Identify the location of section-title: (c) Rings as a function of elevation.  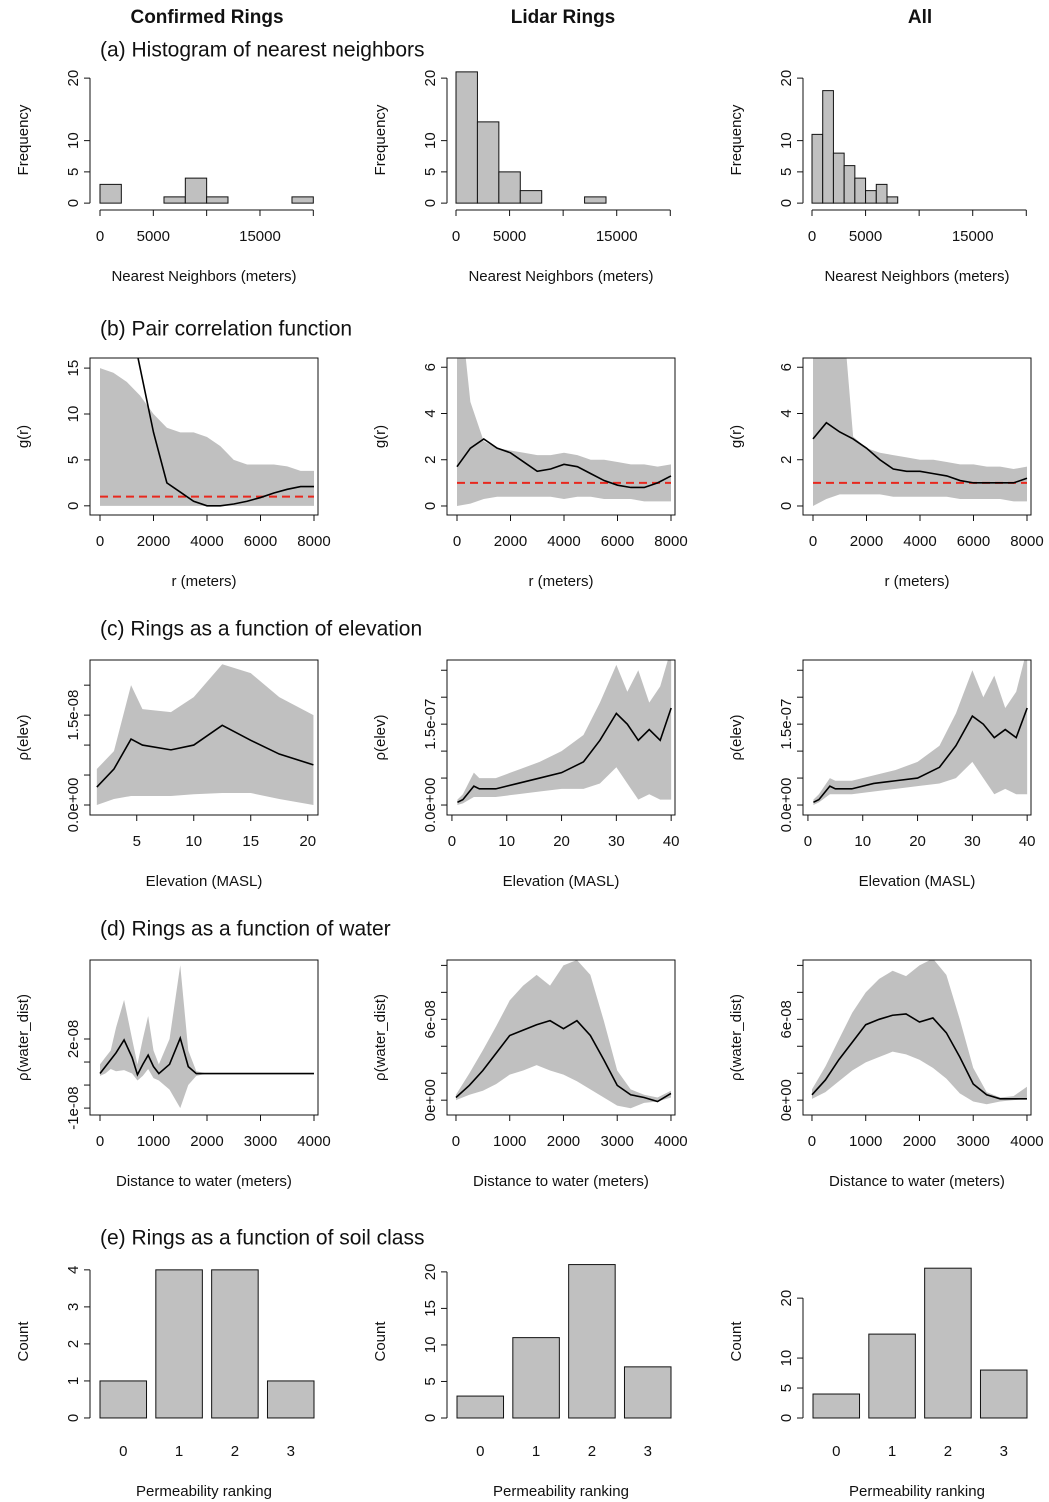
(261, 629).